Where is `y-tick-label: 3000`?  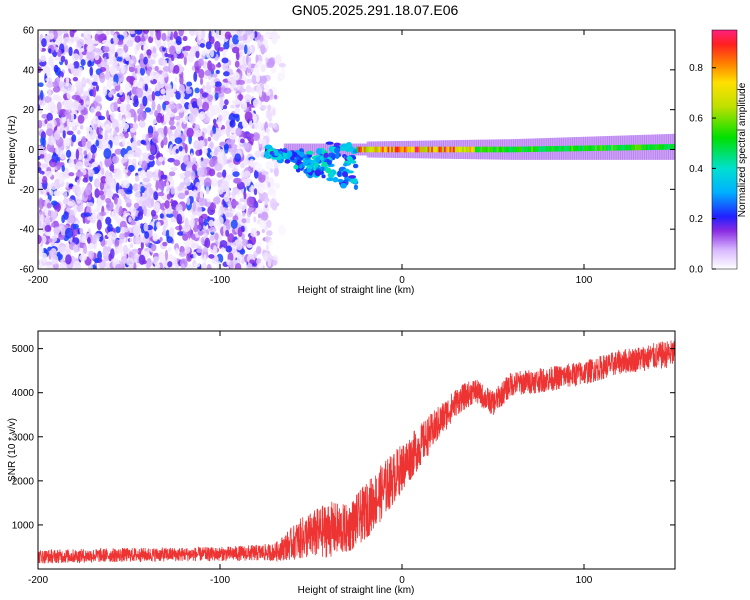 y-tick-label: 3000 is located at coordinates (23, 437).